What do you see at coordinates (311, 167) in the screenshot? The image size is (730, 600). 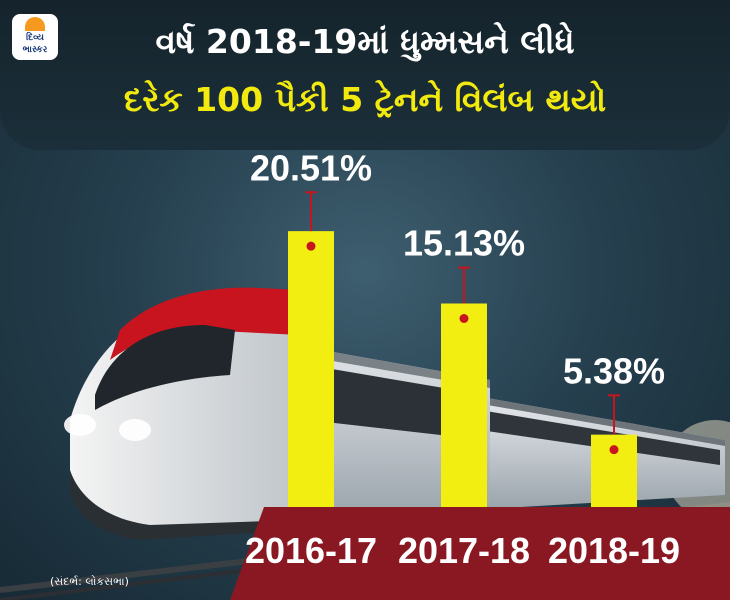 I see `value-label-2016-17: 20.51%` at bounding box center [311, 167].